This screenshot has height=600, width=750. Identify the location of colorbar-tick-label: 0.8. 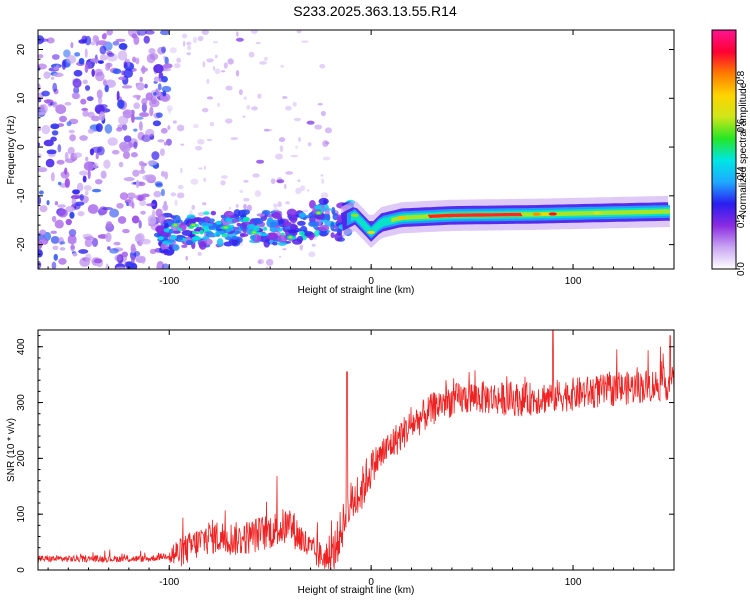
(741, 77).